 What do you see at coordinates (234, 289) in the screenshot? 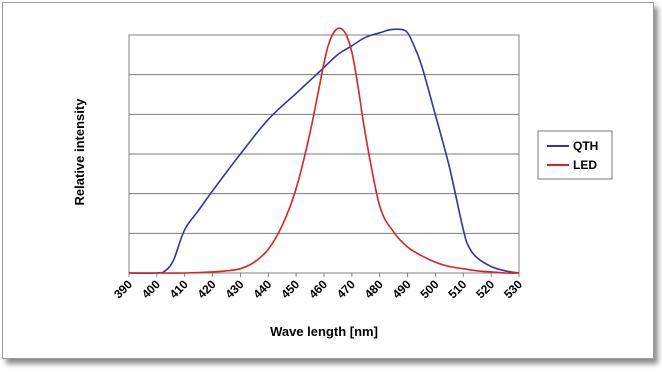
I see `x-tick-label: 430` at bounding box center [234, 289].